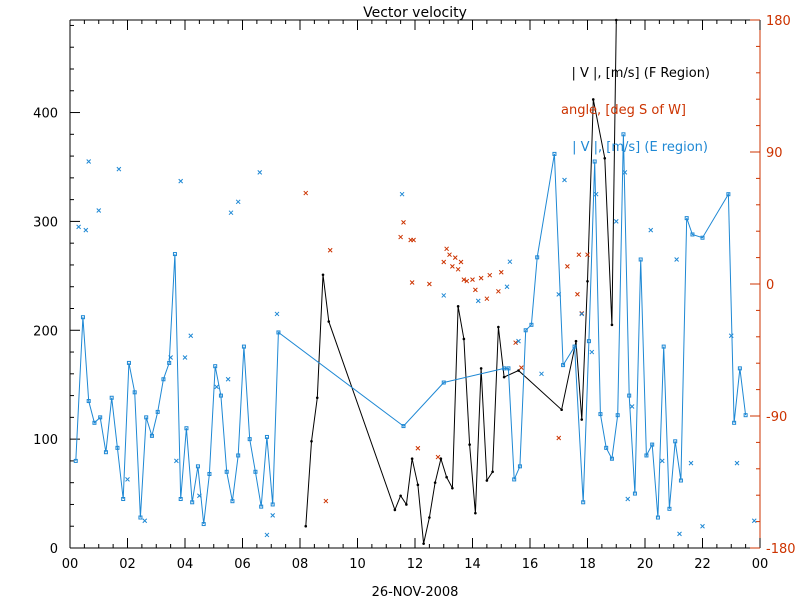  What do you see at coordinates (776, 417) in the screenshot?
I see `y2-tick-label: -90` at bounding box center [776, 417].